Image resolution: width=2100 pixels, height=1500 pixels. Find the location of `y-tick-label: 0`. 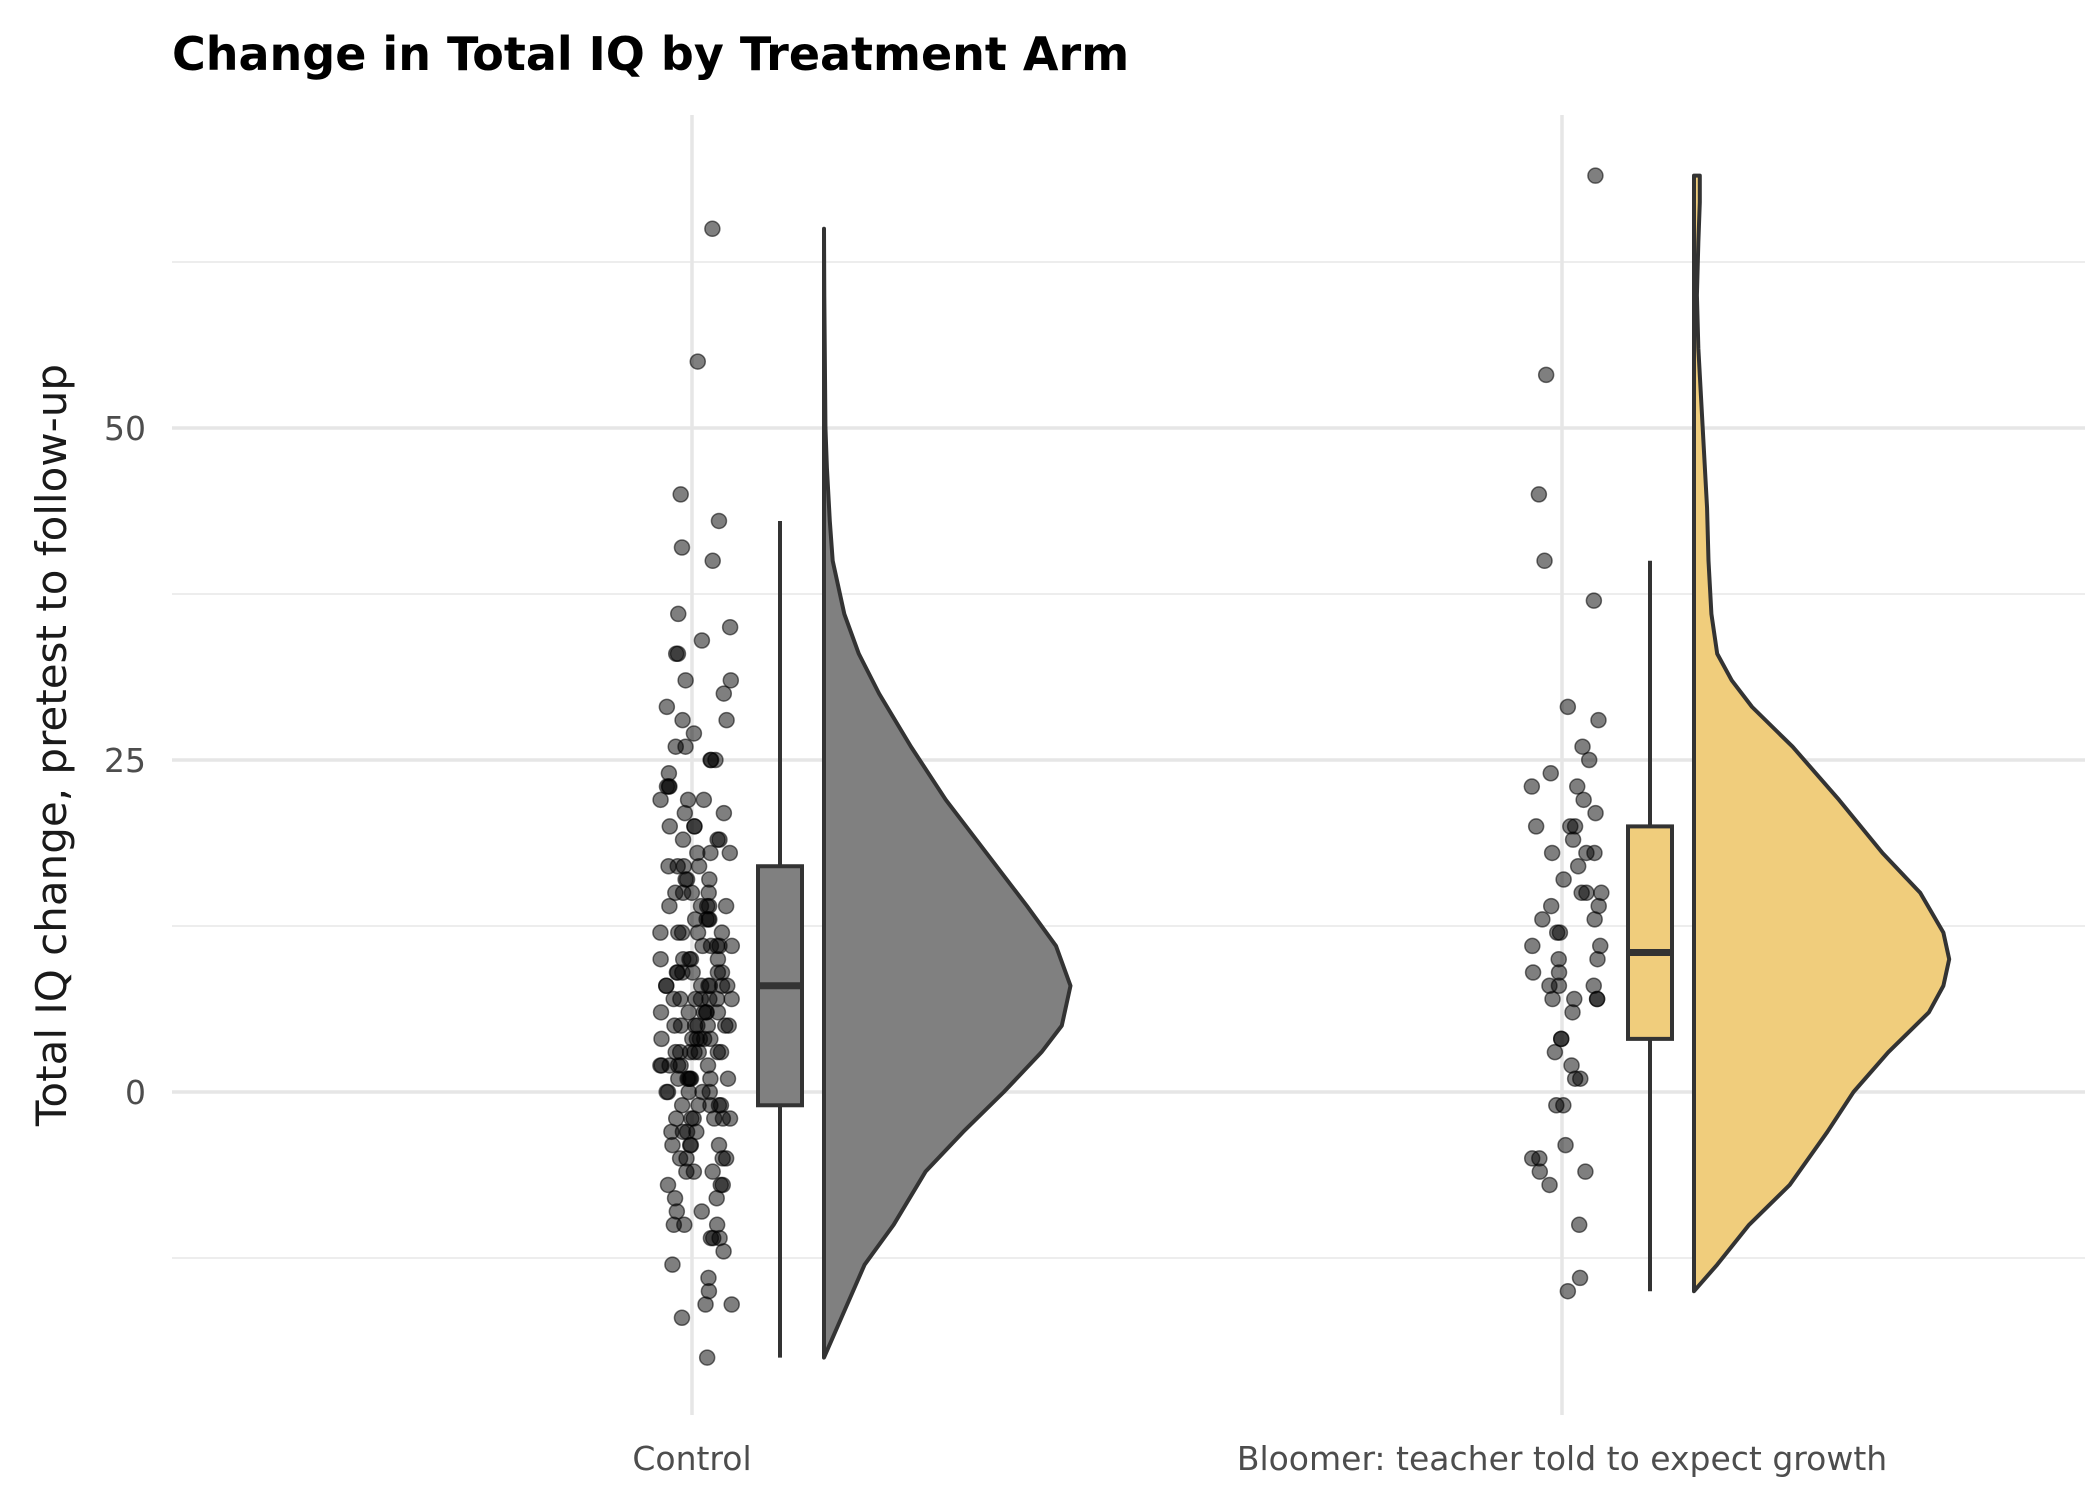

y-tick-label: 0 is located at coordinates (135, 1092).